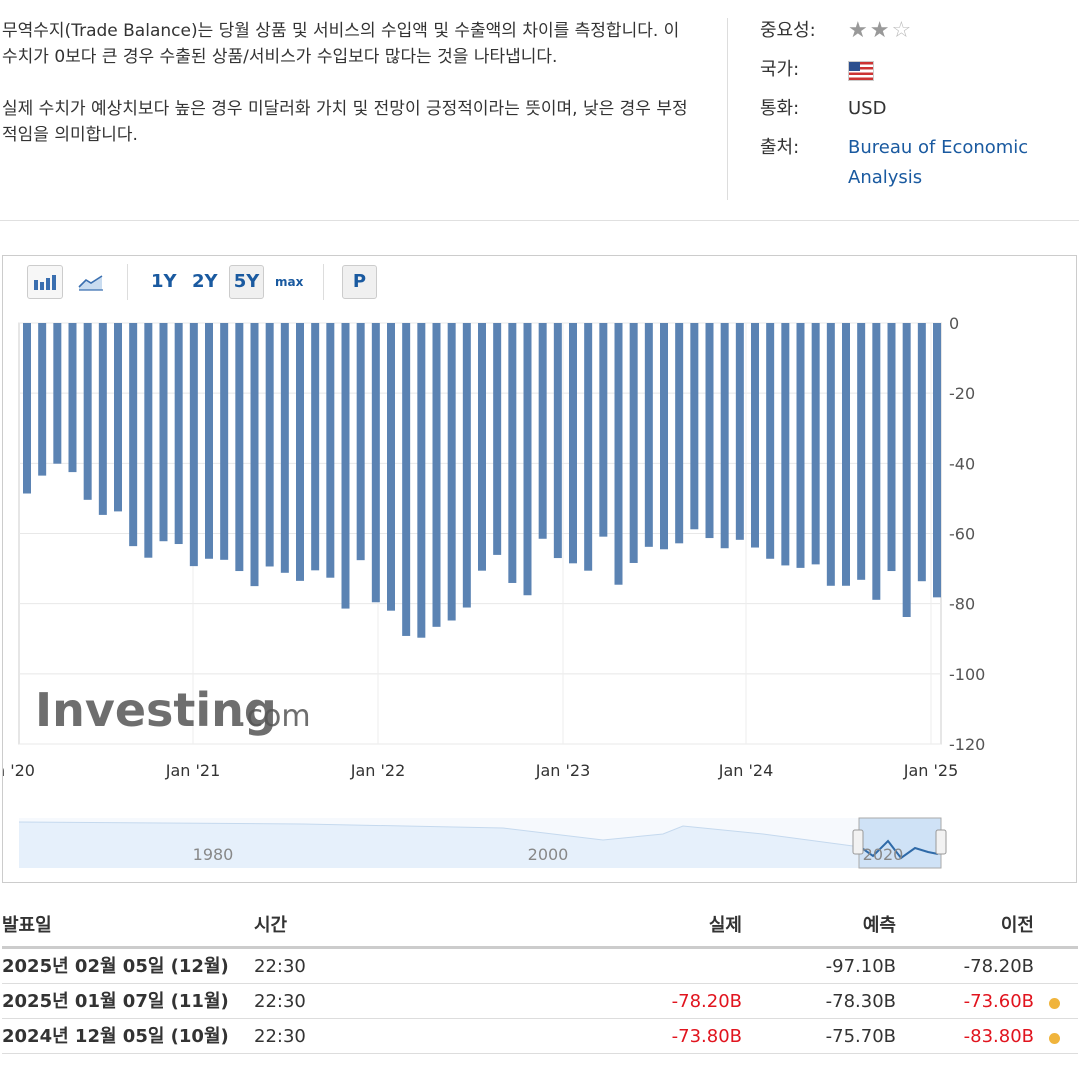 The image size is (1079, 1066). Describe the element at coordinates (27, 925) in the screenshot. I see `header-date: 발표일` at that location.